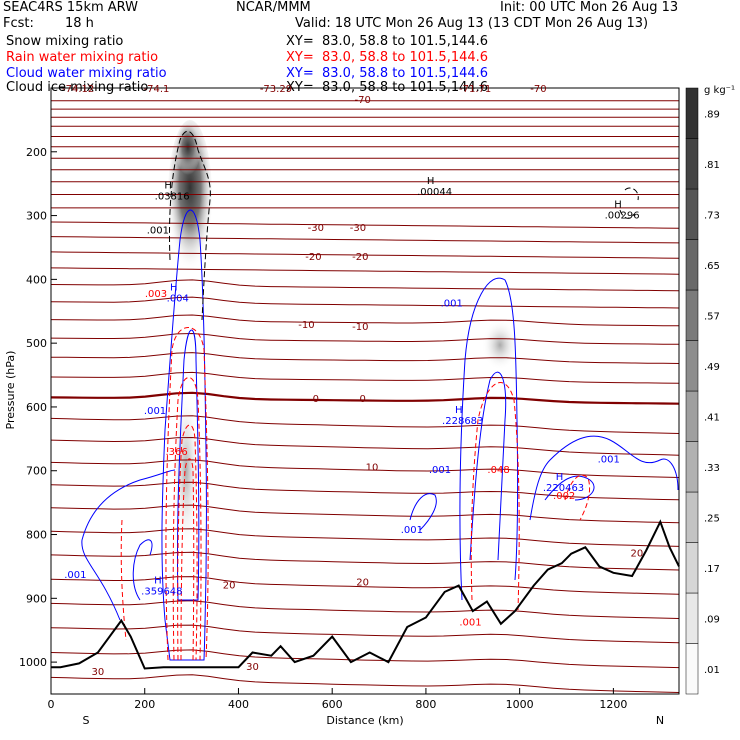 This screenshot has height=740, width=740. I want to click on snow-shading-lower, so click(186, 470).